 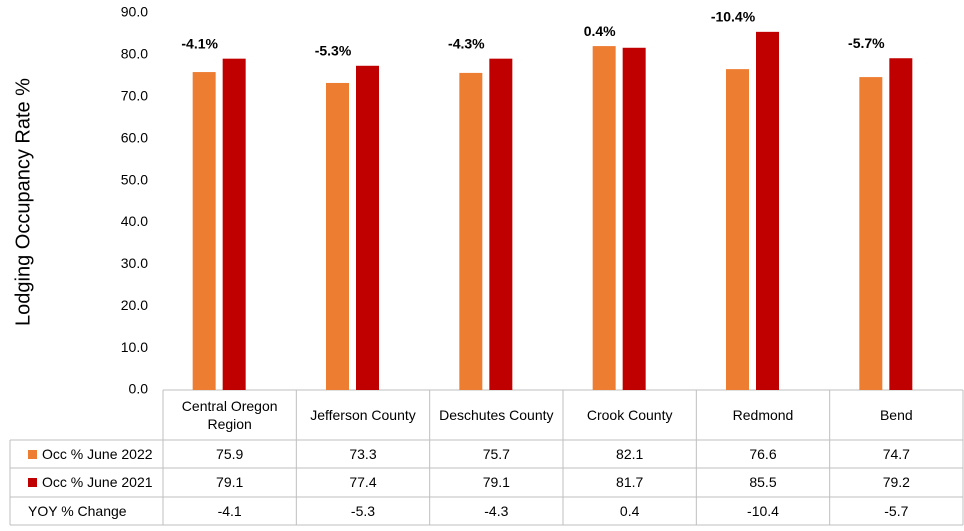 I want to click on table-value: -4.1, so click(x=229, y=510).